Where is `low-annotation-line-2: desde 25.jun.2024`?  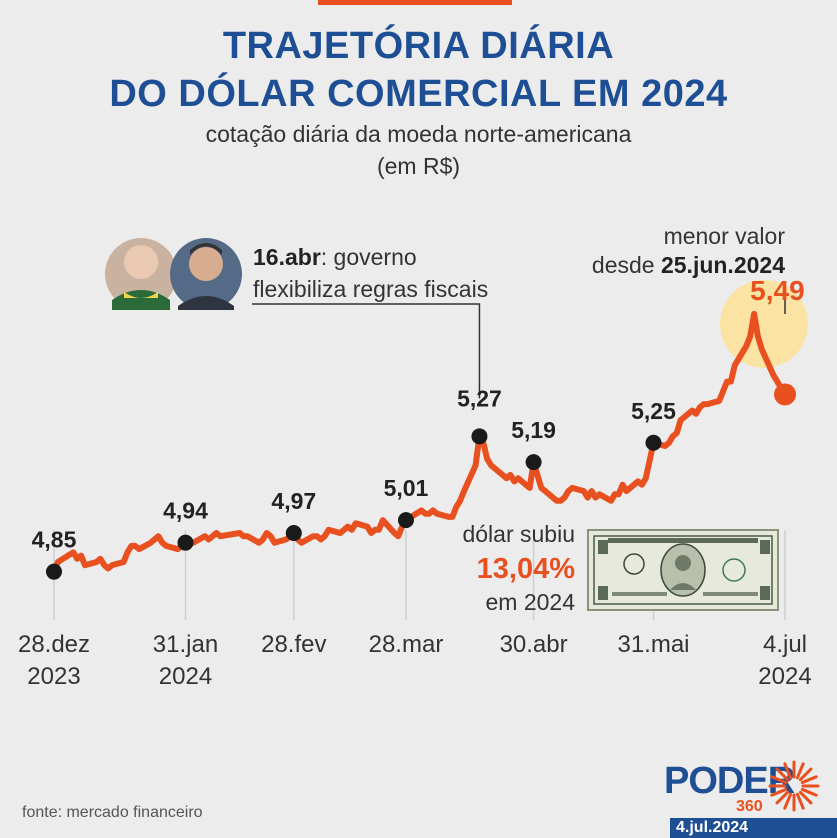
low-annotation-line-2: desde 25.jun.2024 is located at coordinates (688, 265).